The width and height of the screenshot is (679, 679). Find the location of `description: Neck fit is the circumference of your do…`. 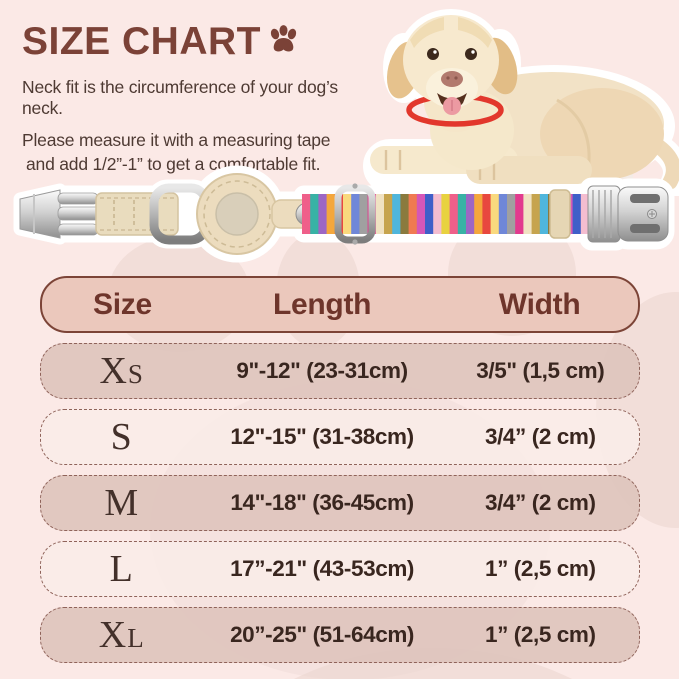

description: Neck fit is the circumference of your do… is located at coordinates (197, 126).